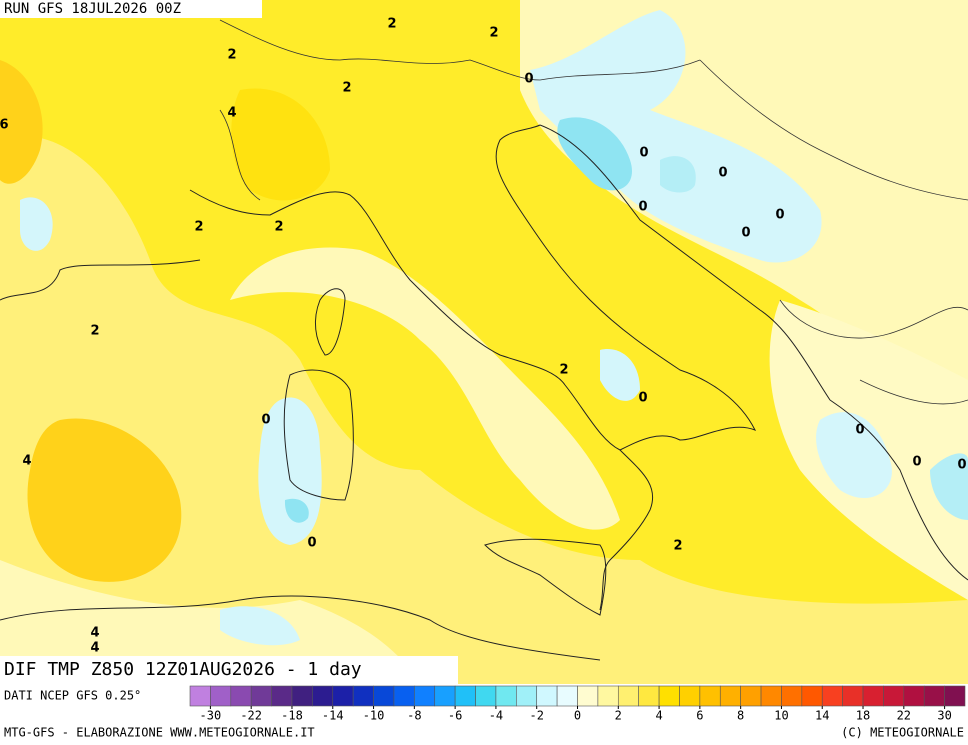 The width and height of the screenshot is (968, 745). I want to click on contour-label: 6, so click(4, 125).